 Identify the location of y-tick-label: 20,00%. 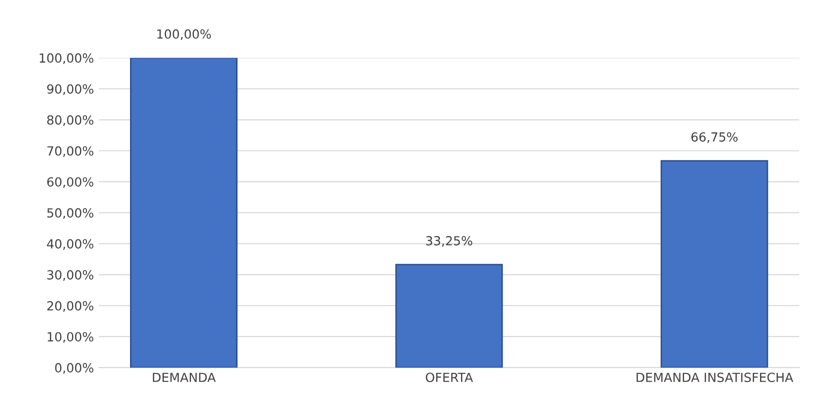
(70, 306).